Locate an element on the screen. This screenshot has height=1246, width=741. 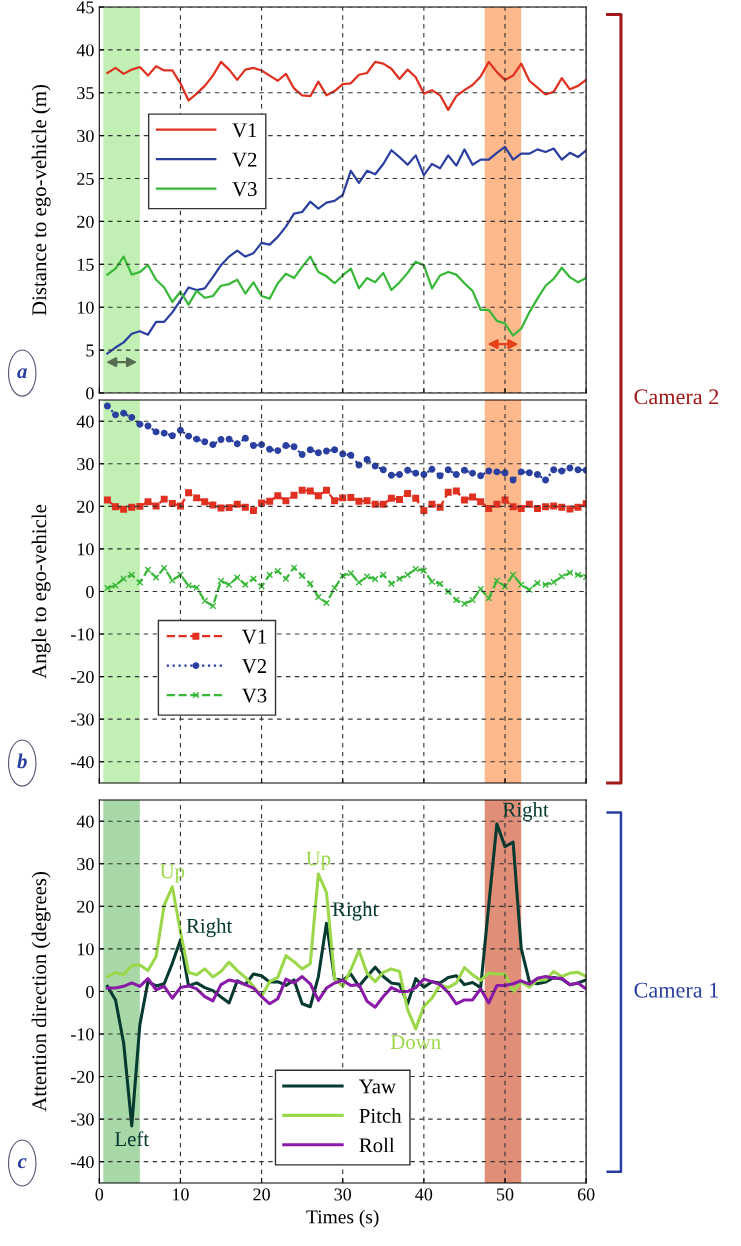
x-tick-label: 50 is located at coordinates (505, 1194).